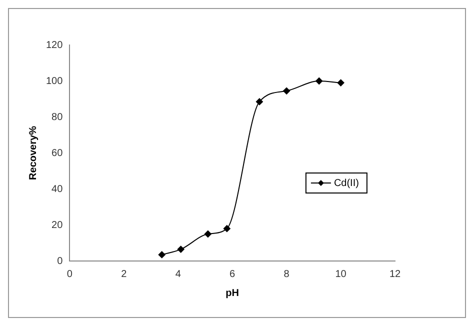  I want to click on y-tick-label: 100, so click(55, 81).